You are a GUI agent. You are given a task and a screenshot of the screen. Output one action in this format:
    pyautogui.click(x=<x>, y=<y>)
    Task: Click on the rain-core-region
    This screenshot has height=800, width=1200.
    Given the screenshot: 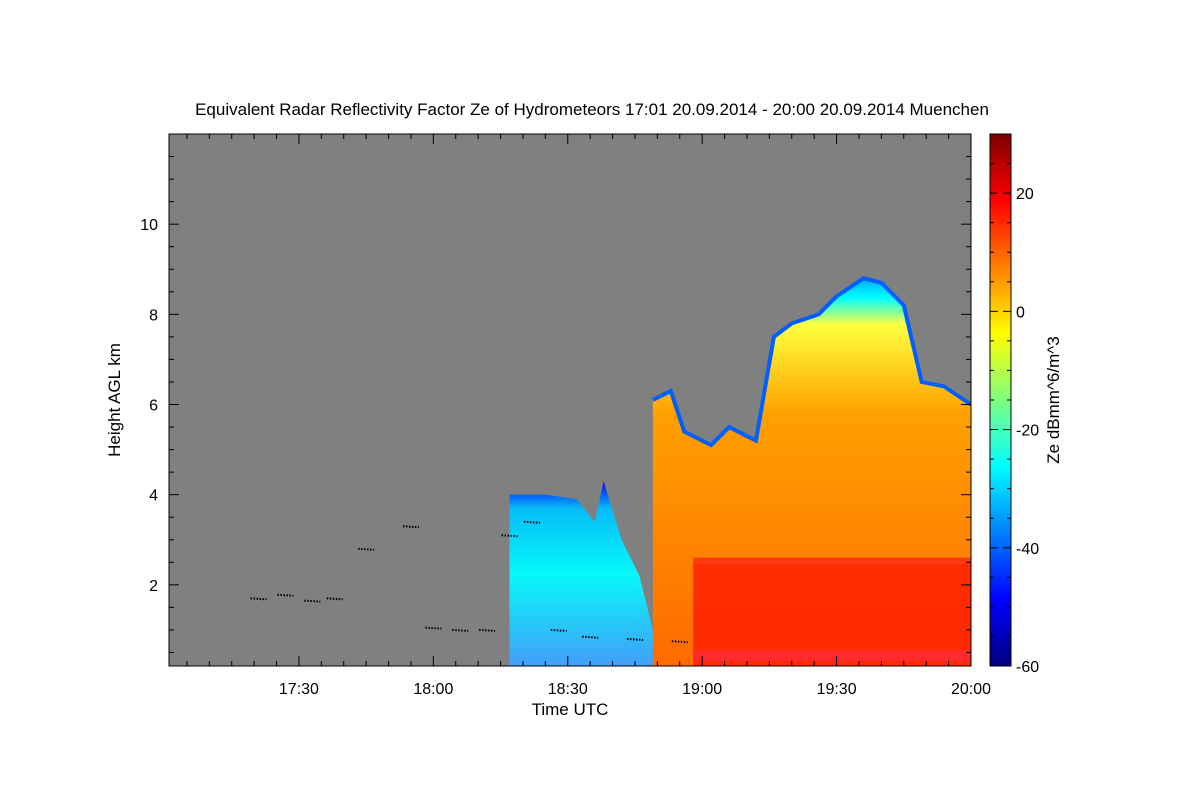 What is the action you would take?
    pyautogui.click(x=832, y=611)
    